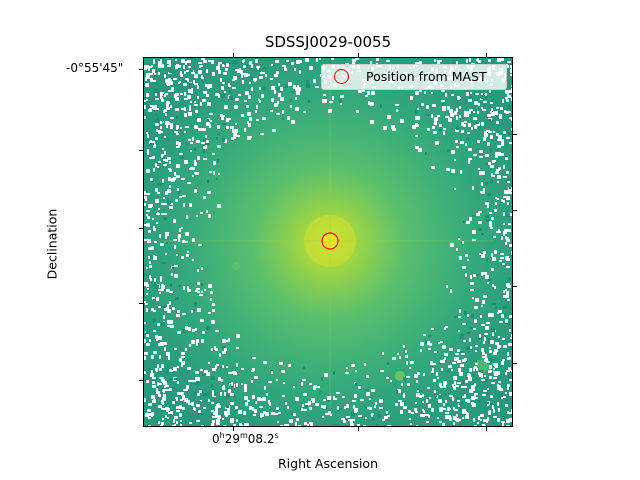  What do you see at coordinates (328, 42) in the screenshot?
I see `plot-title: SDSSJ0029-0055` at bounding box center [328, 42].